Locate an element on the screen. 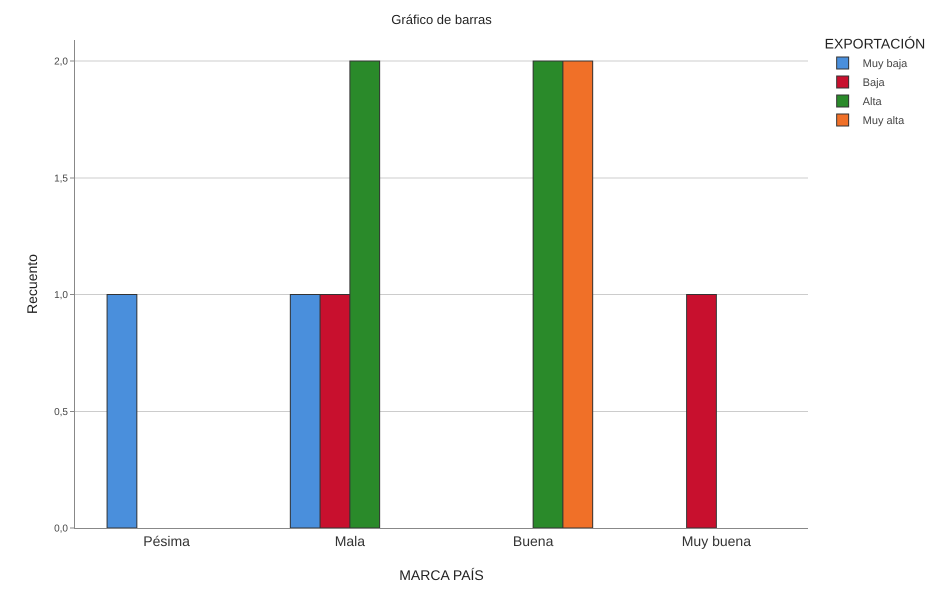 This screenshot has height=598, width=943. y-tick-label: 1,0 is located at coordinates (61, 296).